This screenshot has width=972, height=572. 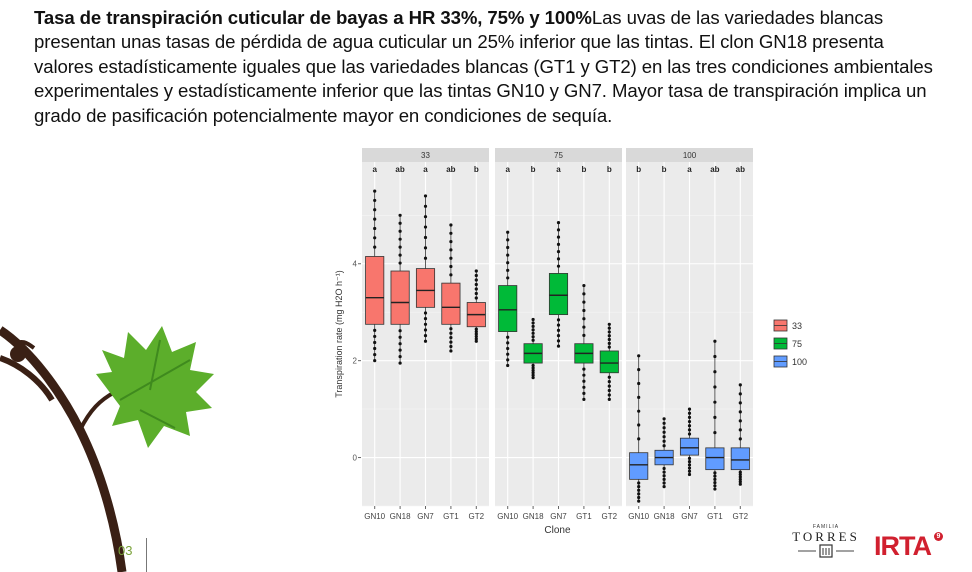 I want to click on box-100-GN7, so click(x=689, y=446).